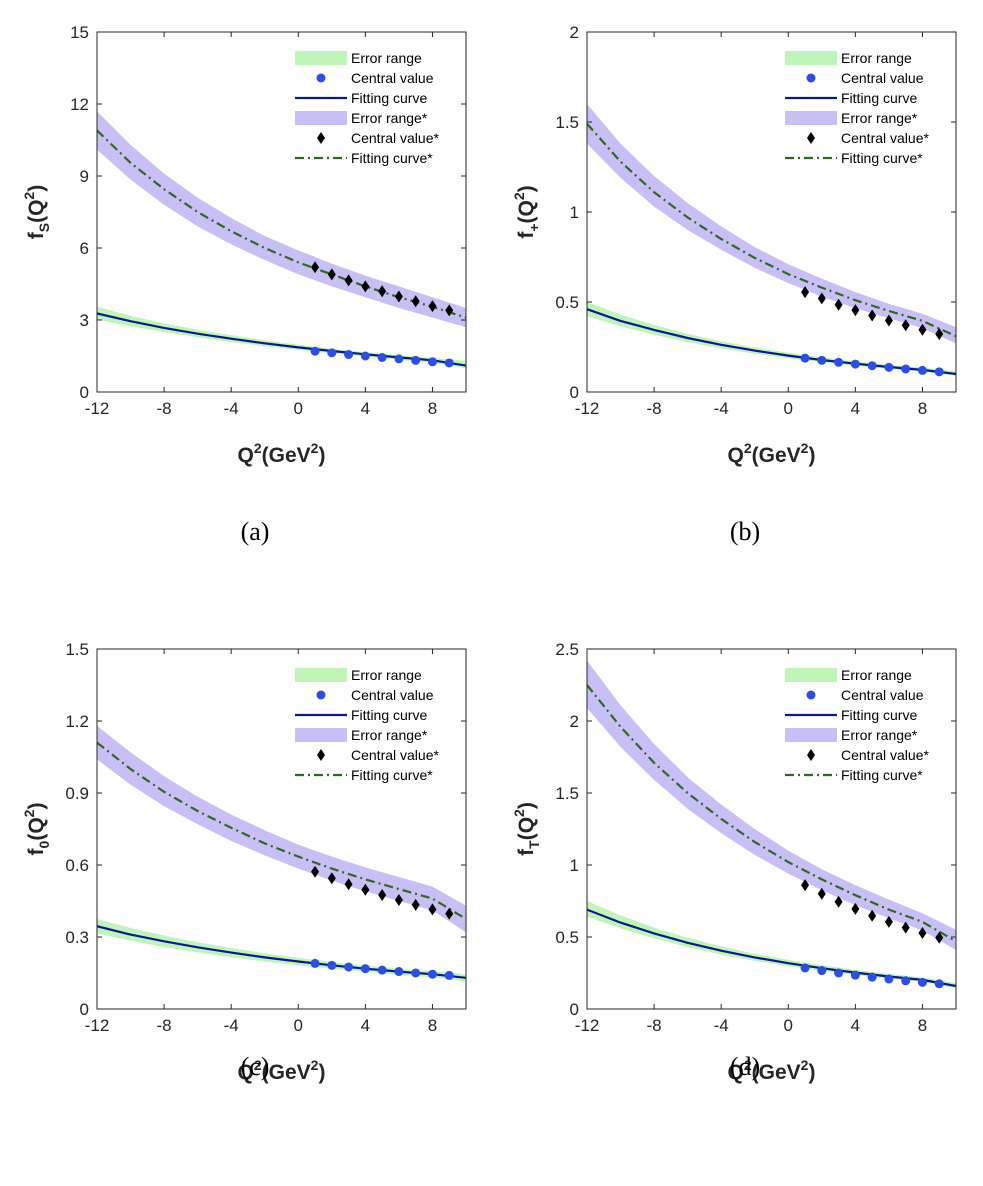  I want to click on x-tick-label: 8, so click(922, 1025).